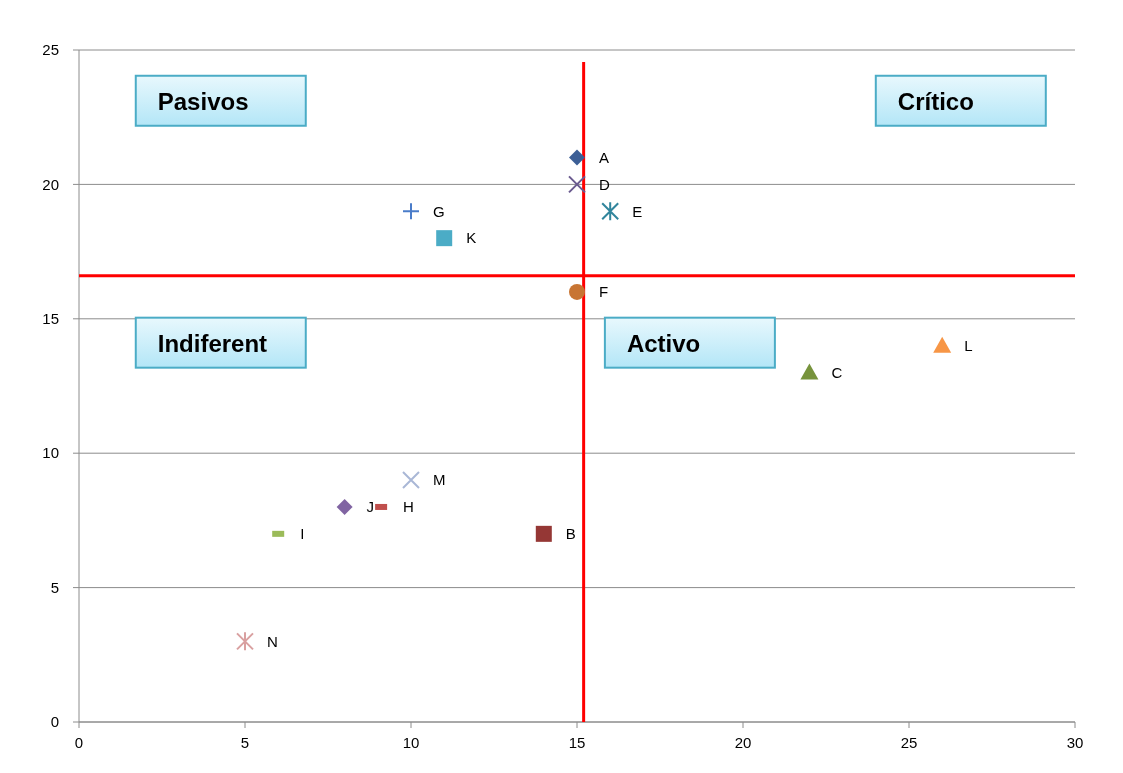 Image resolution: width=1123 pixels, height=773 pixels. What do you see at coordinates (743, 742) in the screenshot?
I see `x-tick-label: 20` at bounding box center [743, 742].